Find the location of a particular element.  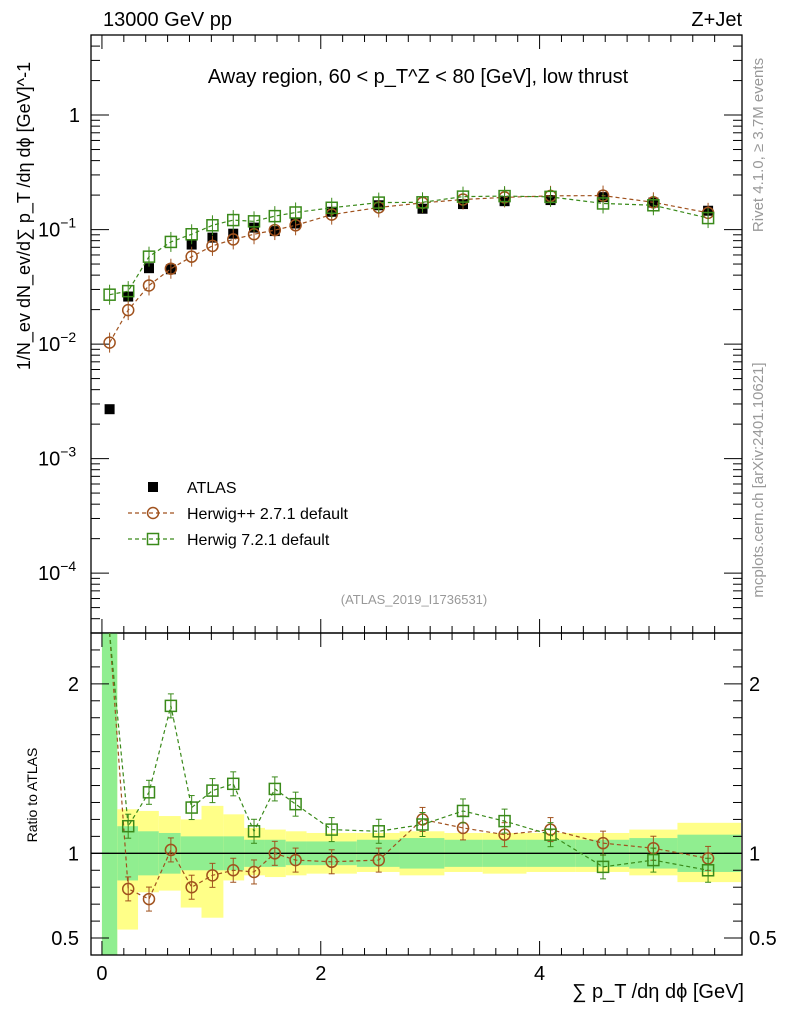

x-tick-label: 2 is located at coordinates (320, 974).